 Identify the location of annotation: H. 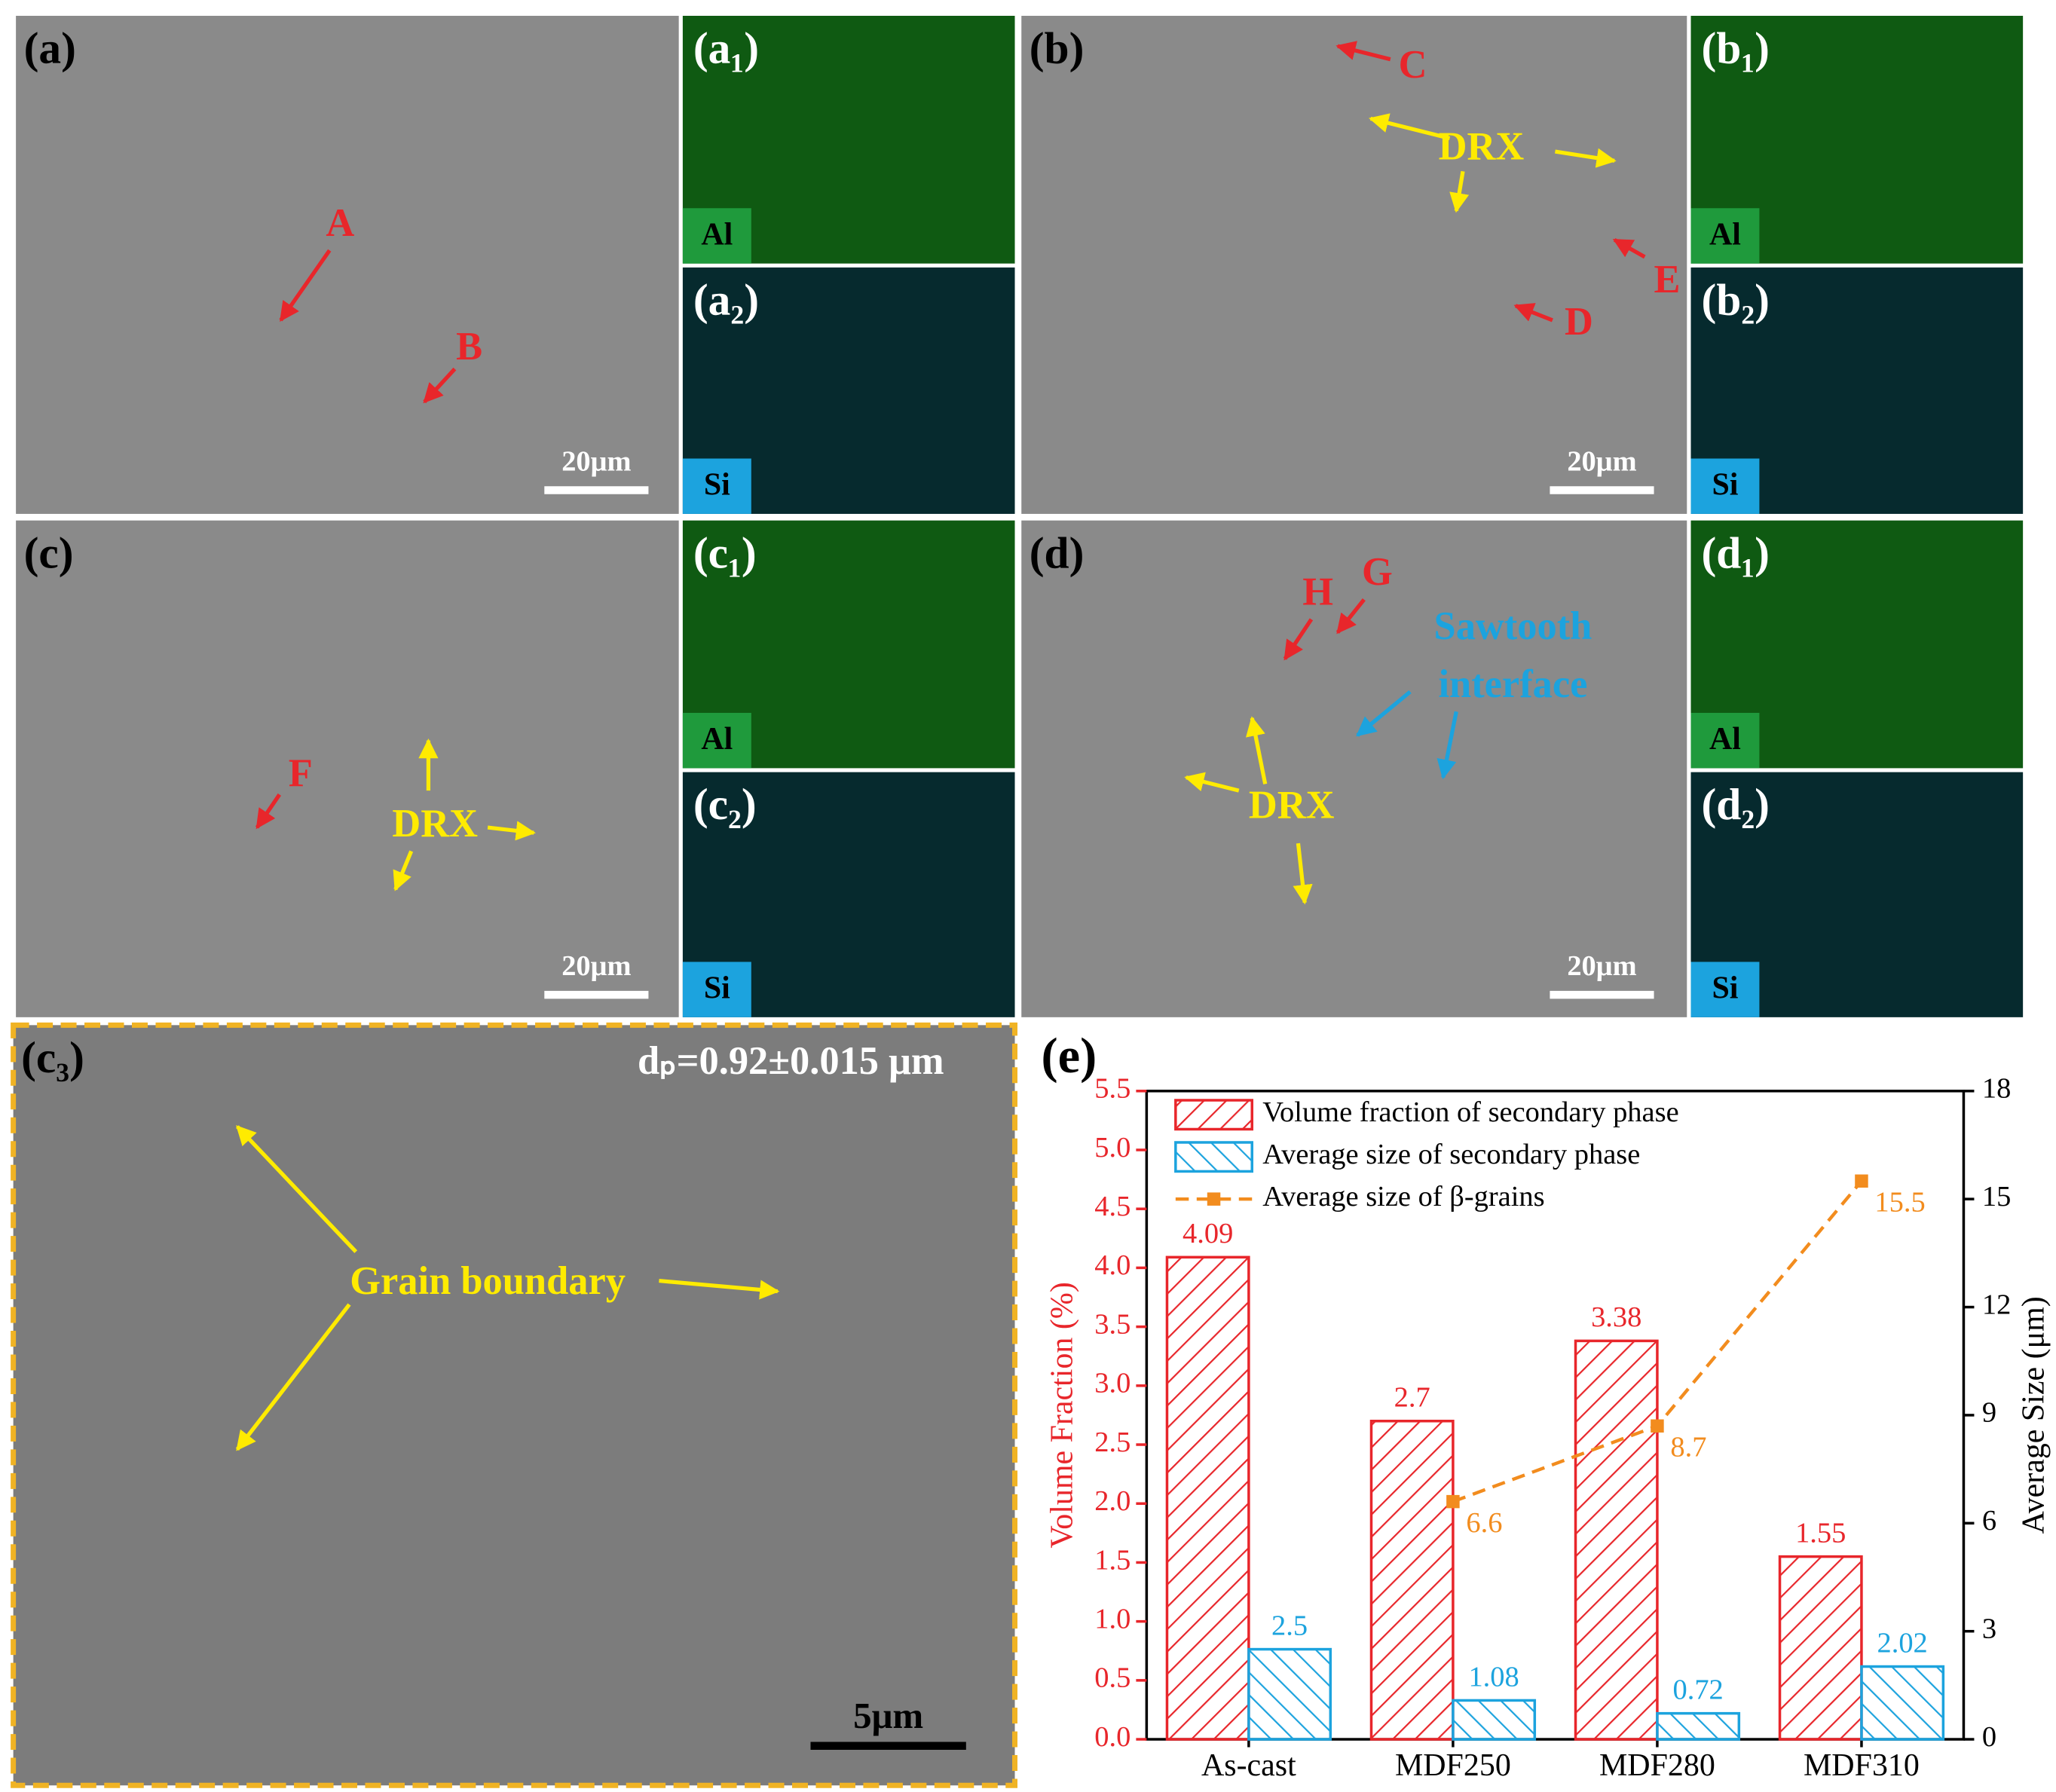
(1317, 591).